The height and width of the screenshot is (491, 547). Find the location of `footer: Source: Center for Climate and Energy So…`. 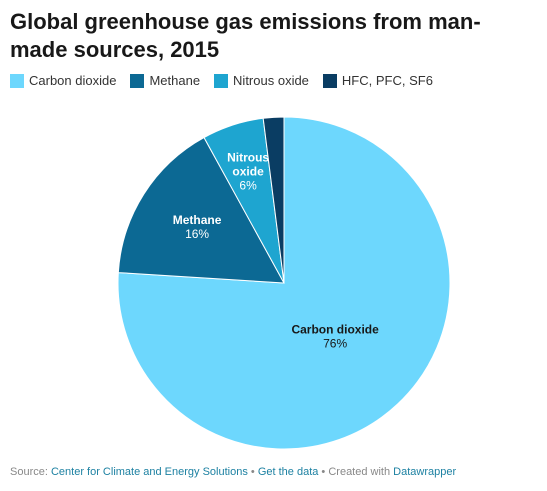

footer: Source: Center for Climate and Energy So… is located at coordinates (233, 472).